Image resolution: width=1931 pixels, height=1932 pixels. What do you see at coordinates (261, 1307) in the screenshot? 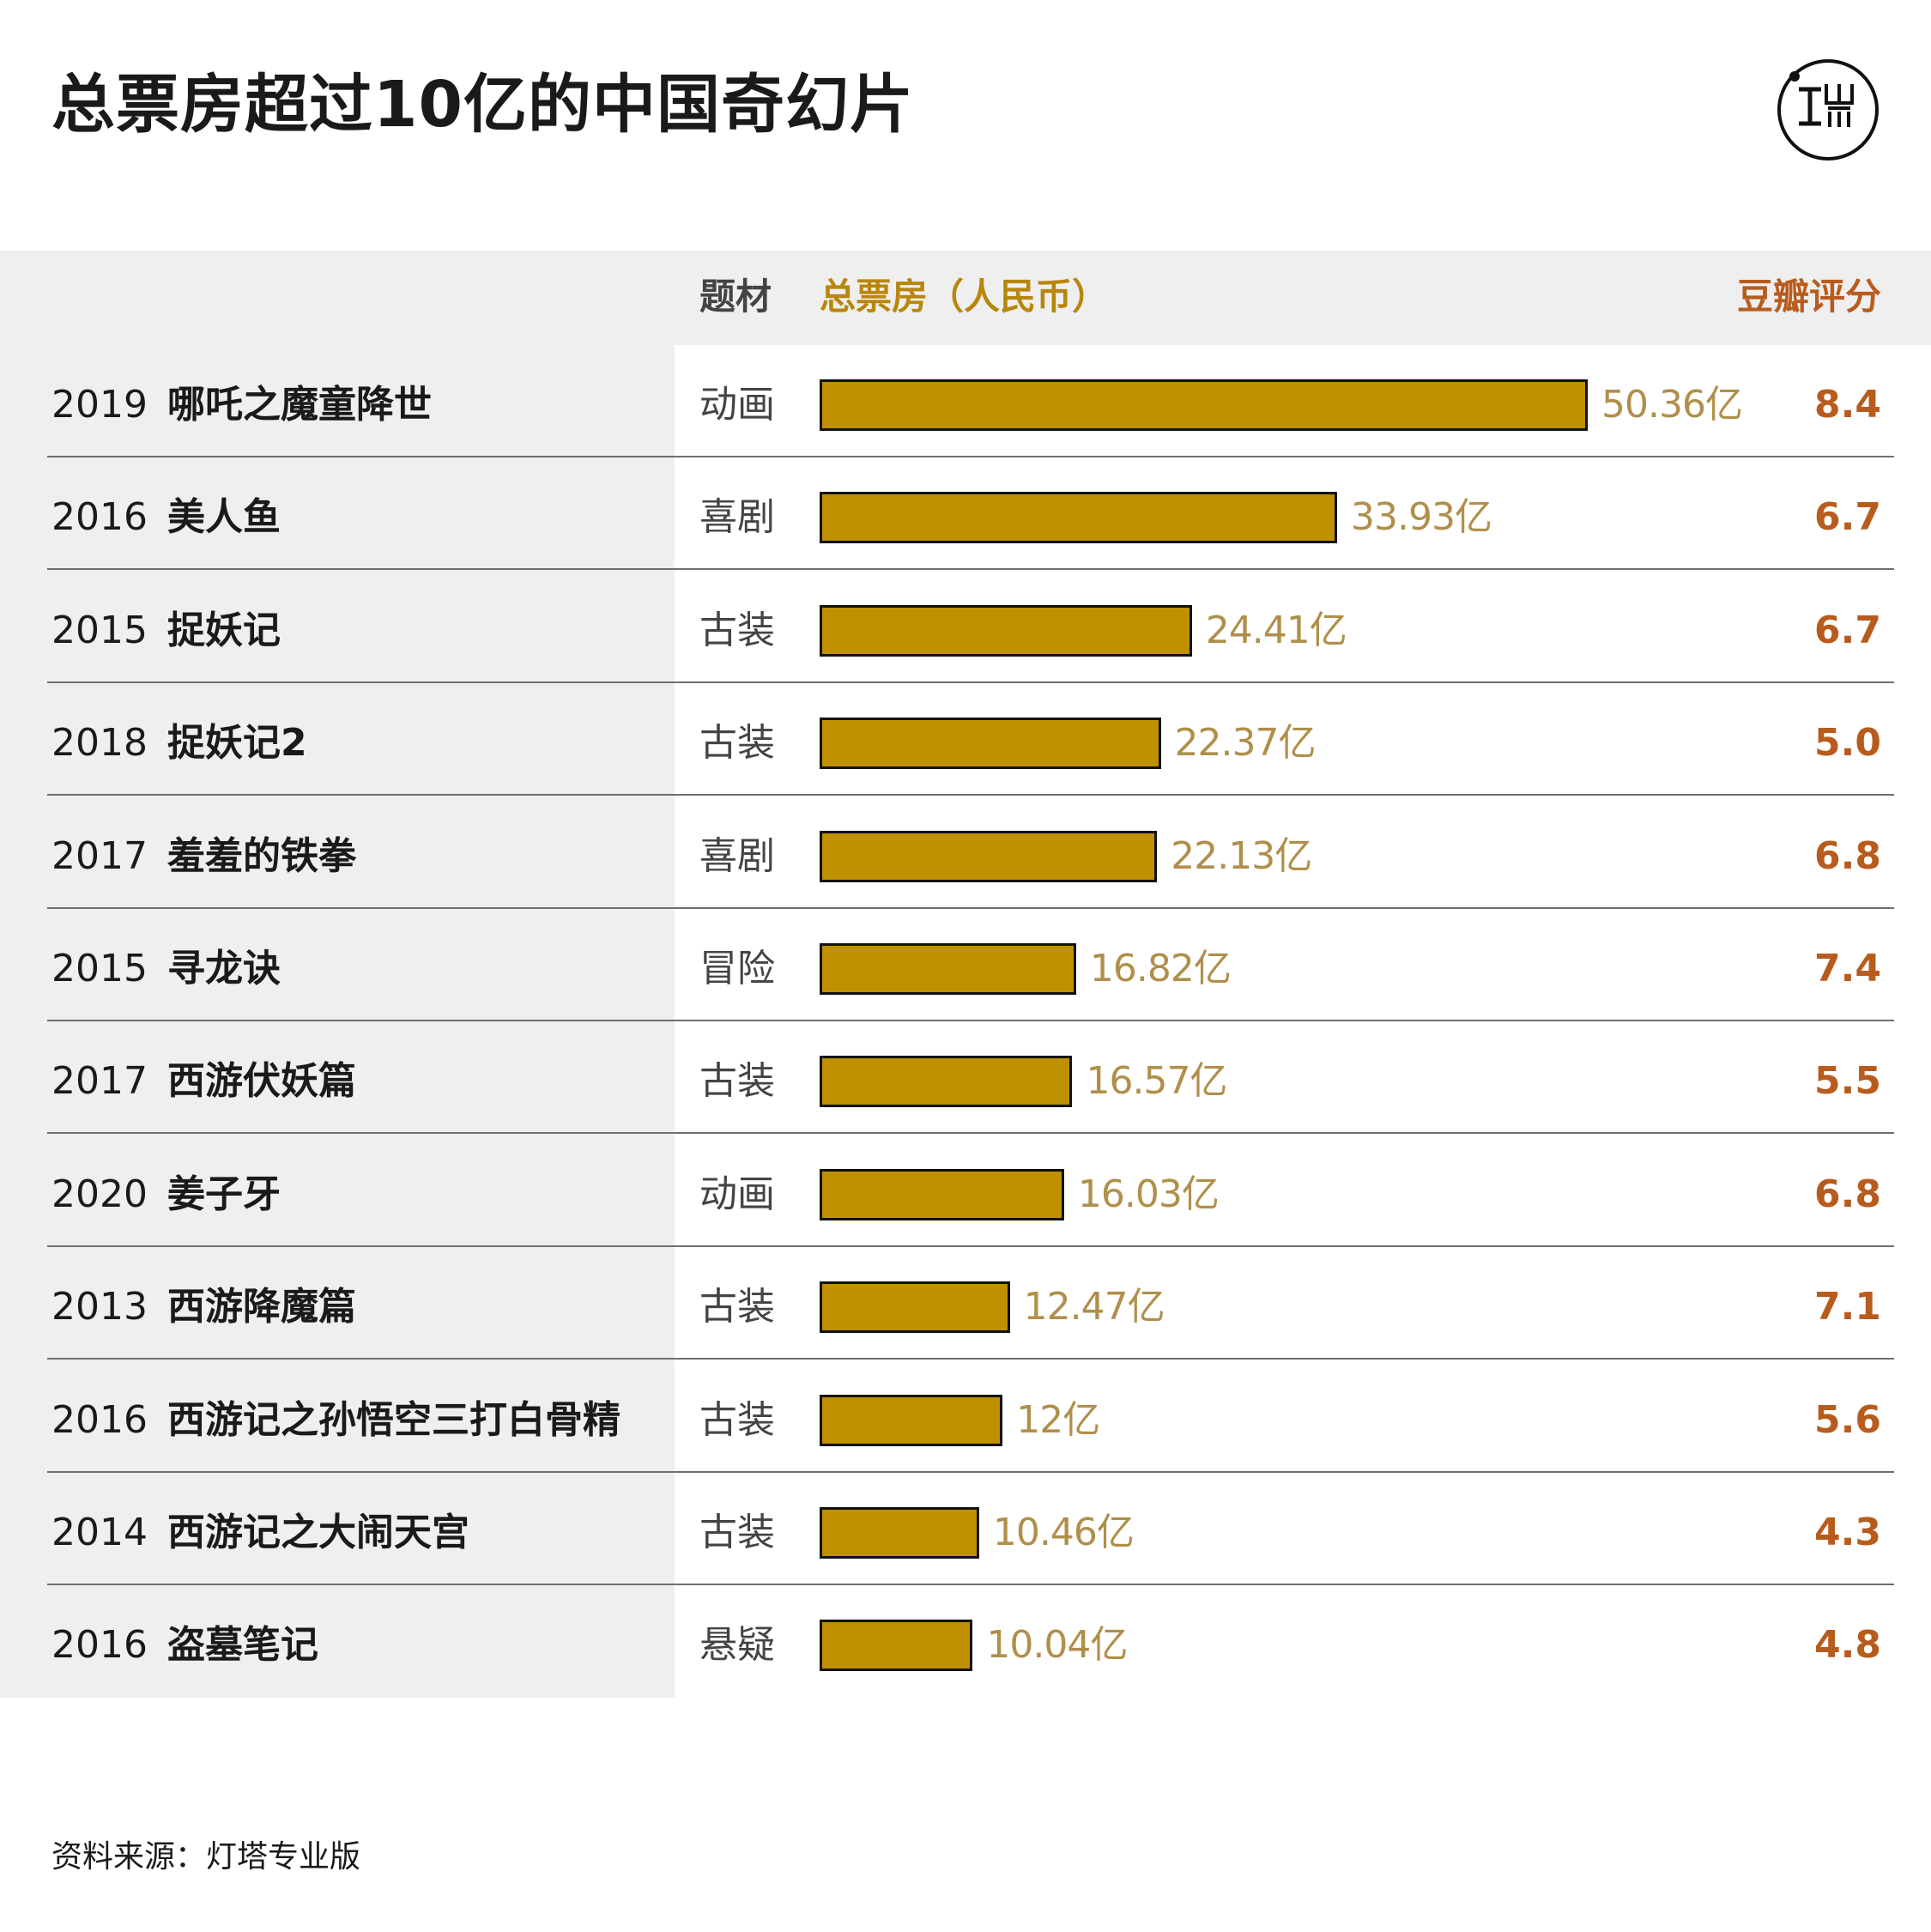
I see `row-movie-title: 西游降魔篇` at bounding box center [261, 1307].